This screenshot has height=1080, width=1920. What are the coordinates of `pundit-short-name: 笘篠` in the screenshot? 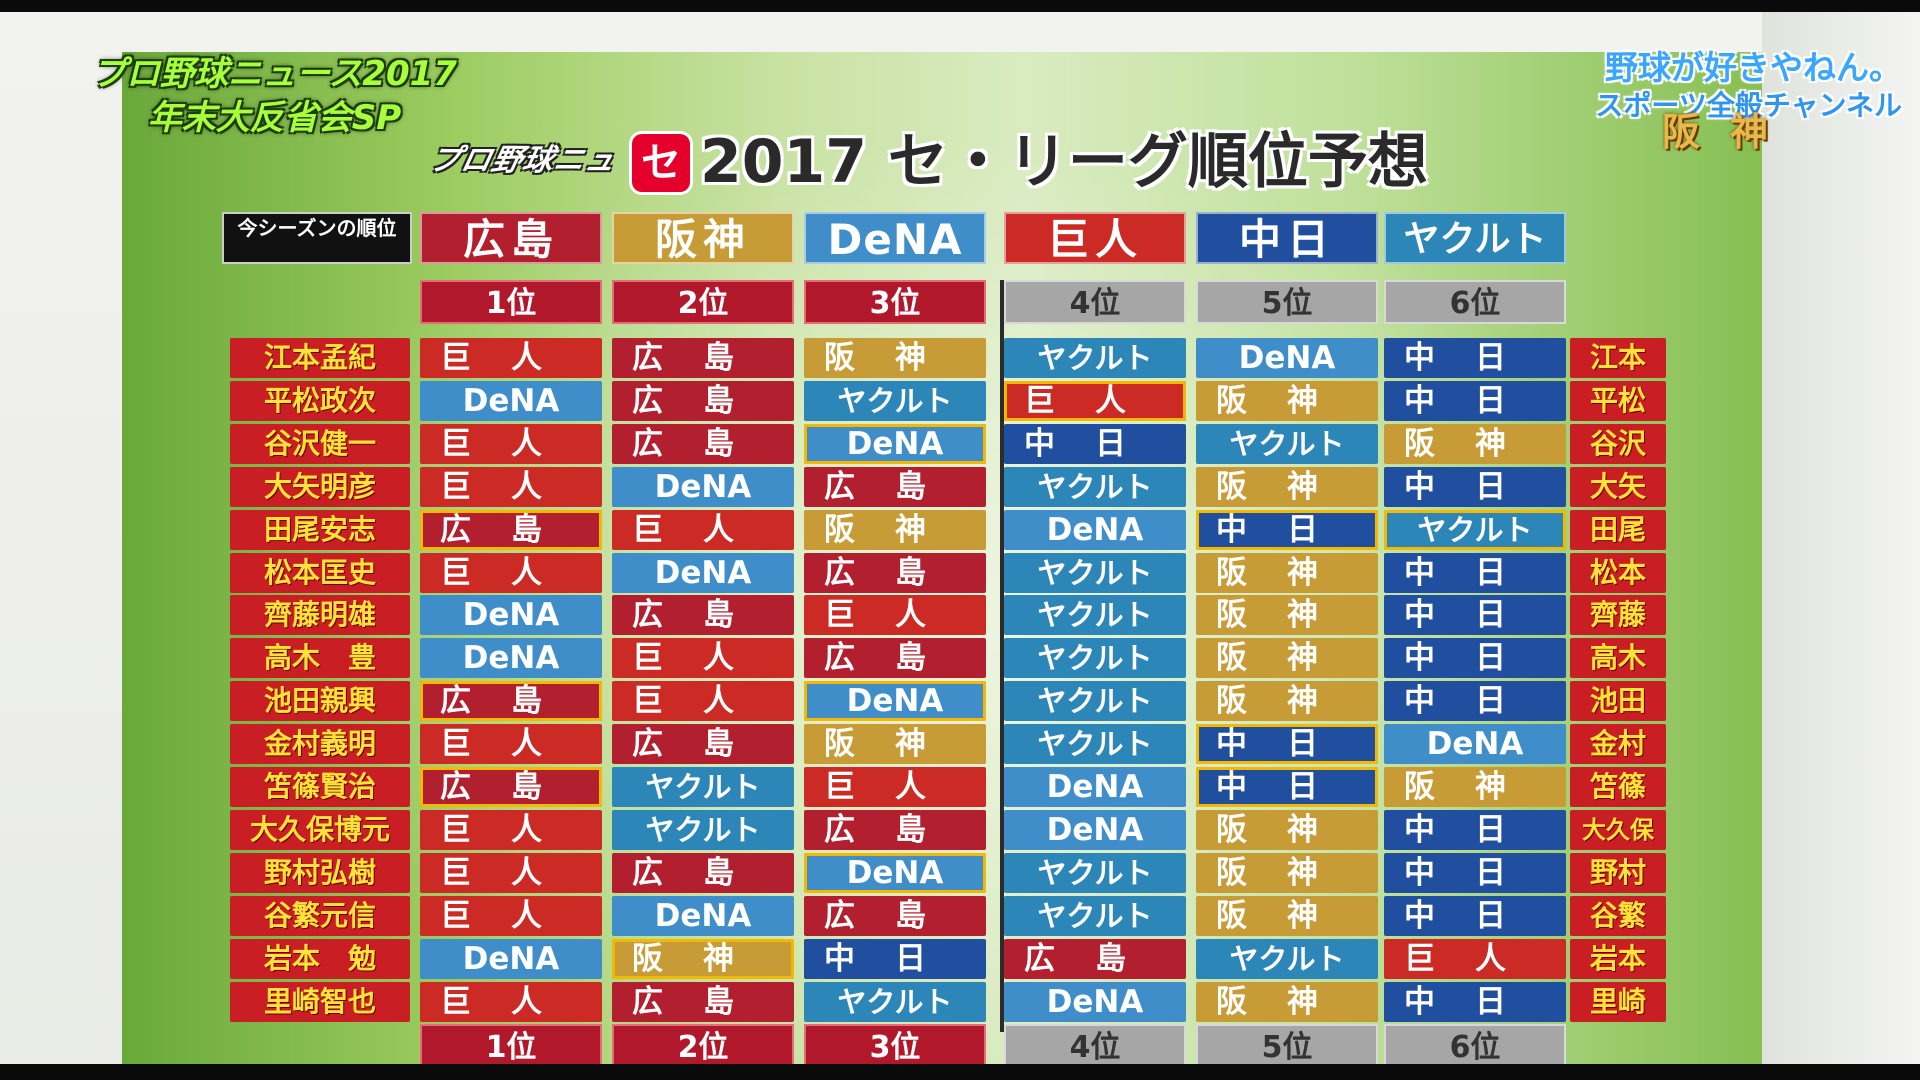 It's located at (1618, 787).